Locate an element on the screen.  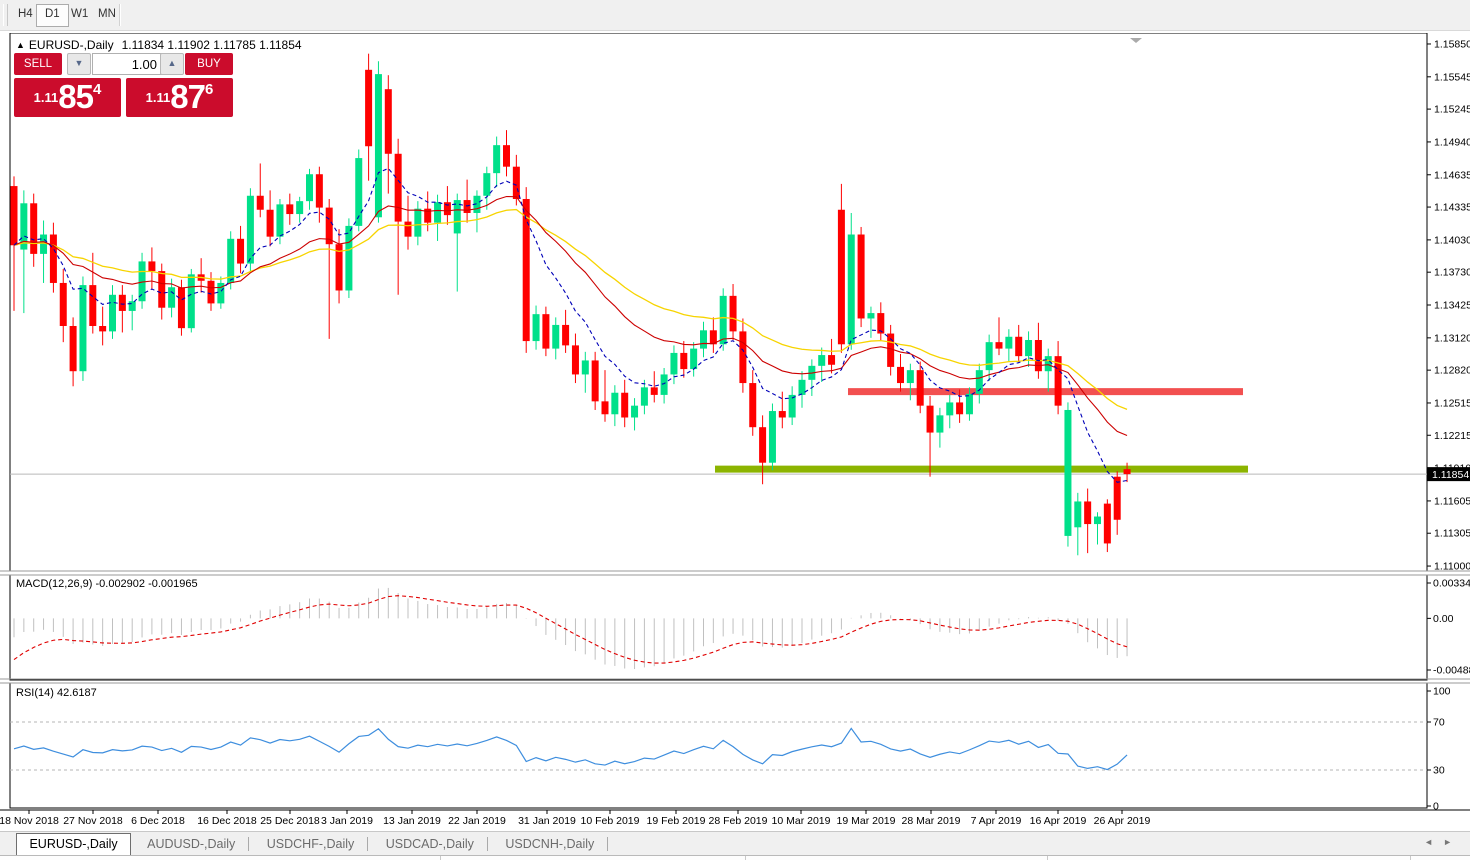
sell-price-big: 85 is located at coordinates (76, 96).